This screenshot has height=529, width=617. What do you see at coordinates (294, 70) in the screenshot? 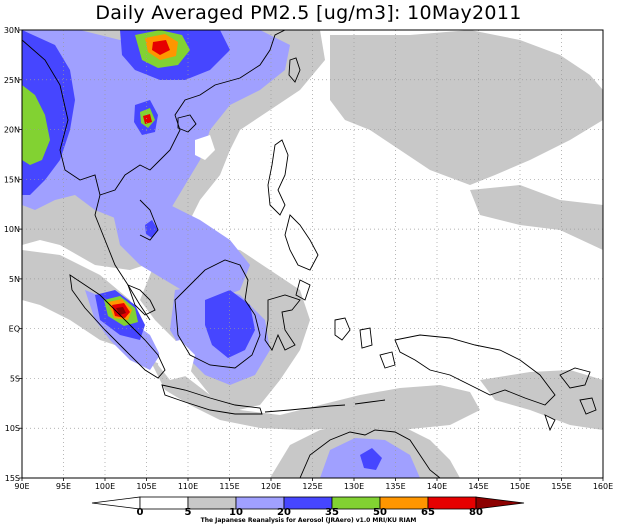
I see `coast-taiwan` at bounding box center [294, 70].